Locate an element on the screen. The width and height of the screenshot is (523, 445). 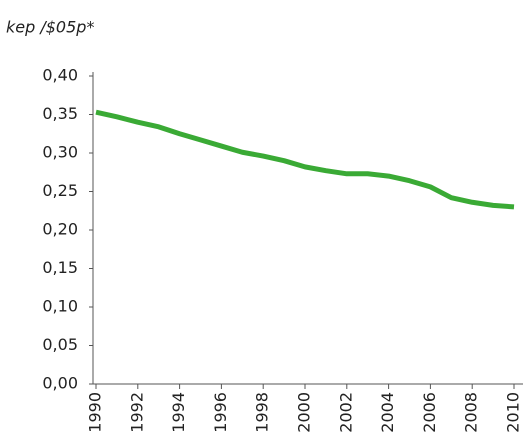
y-tick-label: 0,05 is located at coordinates (60, 344).